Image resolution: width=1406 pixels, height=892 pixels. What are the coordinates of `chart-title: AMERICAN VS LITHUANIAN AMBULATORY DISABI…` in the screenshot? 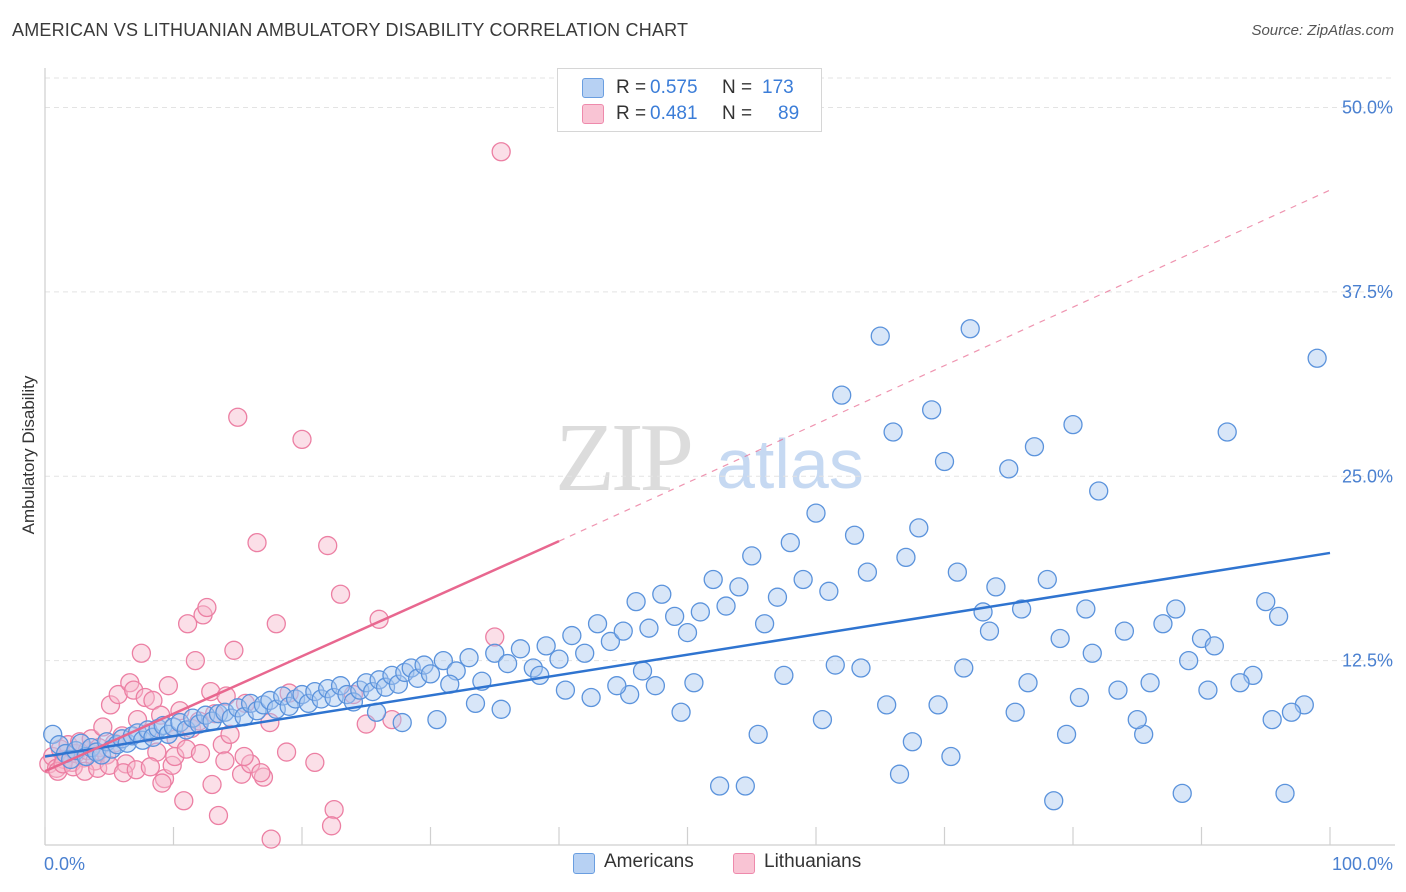 It's located at (350, 30).